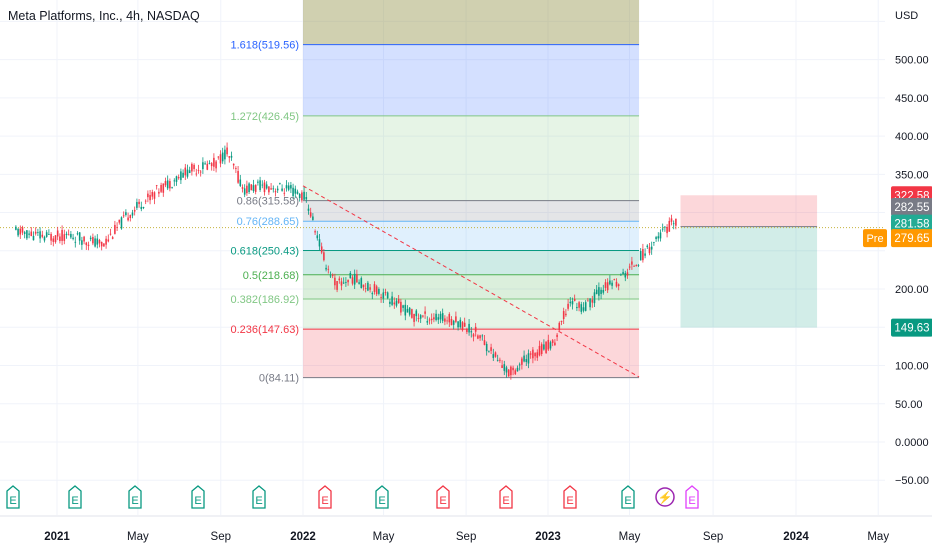 The width and height of the screenshot is (932, 550). I want to click on earnings-events: E E E E E E E E E E E ⚡ E, so click(352, 497).